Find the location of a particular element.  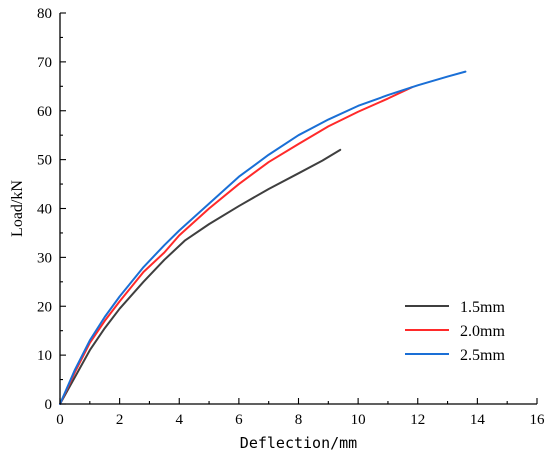

legend-label: 2.5mm is located at coordinates (482, 355).